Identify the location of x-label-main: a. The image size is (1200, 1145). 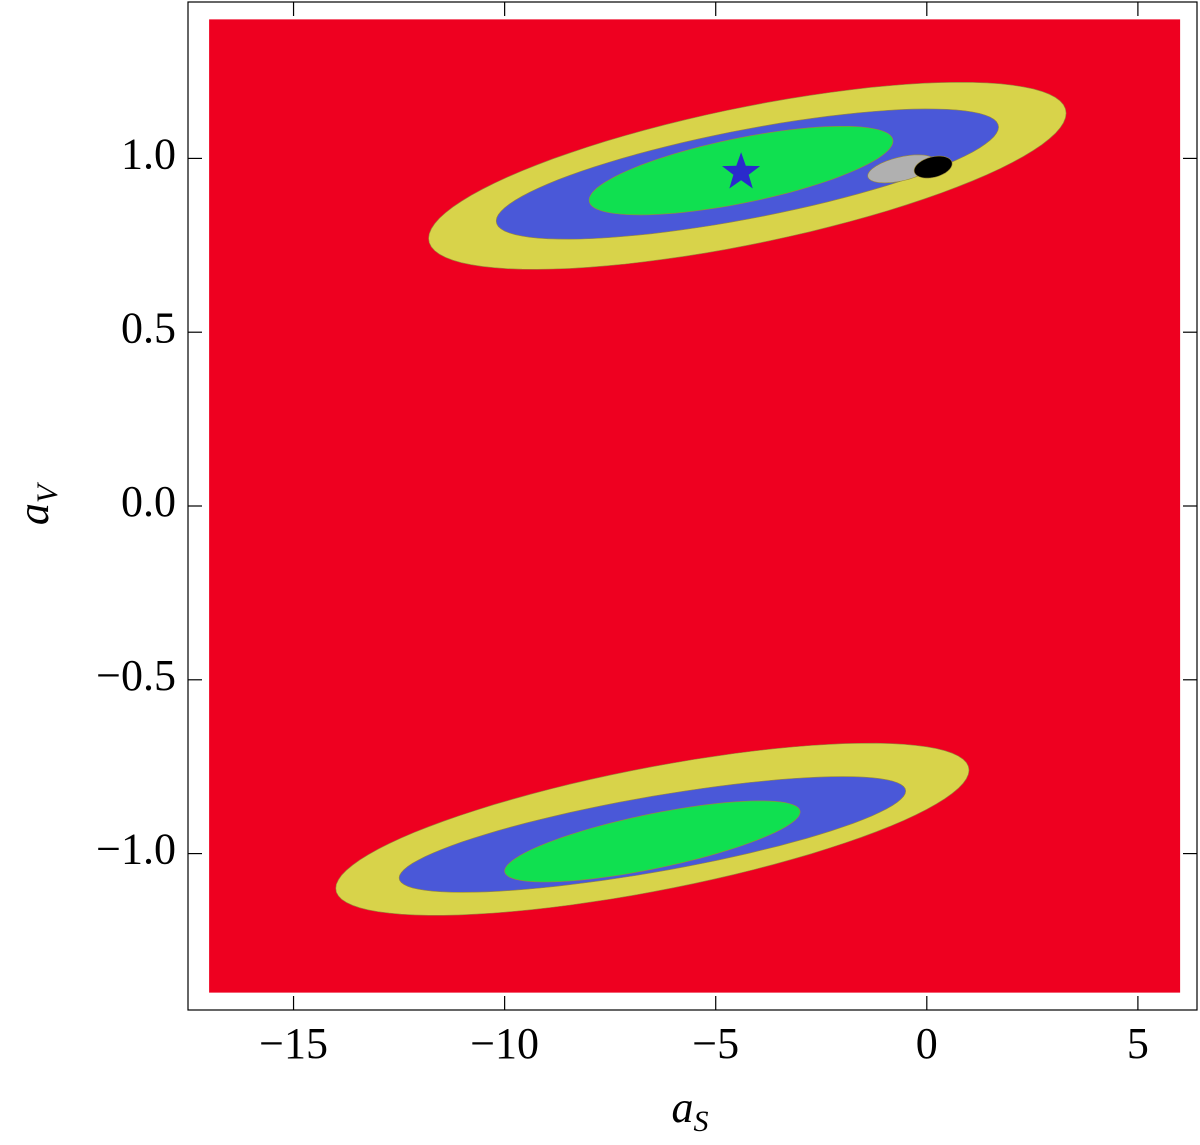
(683, 1107).